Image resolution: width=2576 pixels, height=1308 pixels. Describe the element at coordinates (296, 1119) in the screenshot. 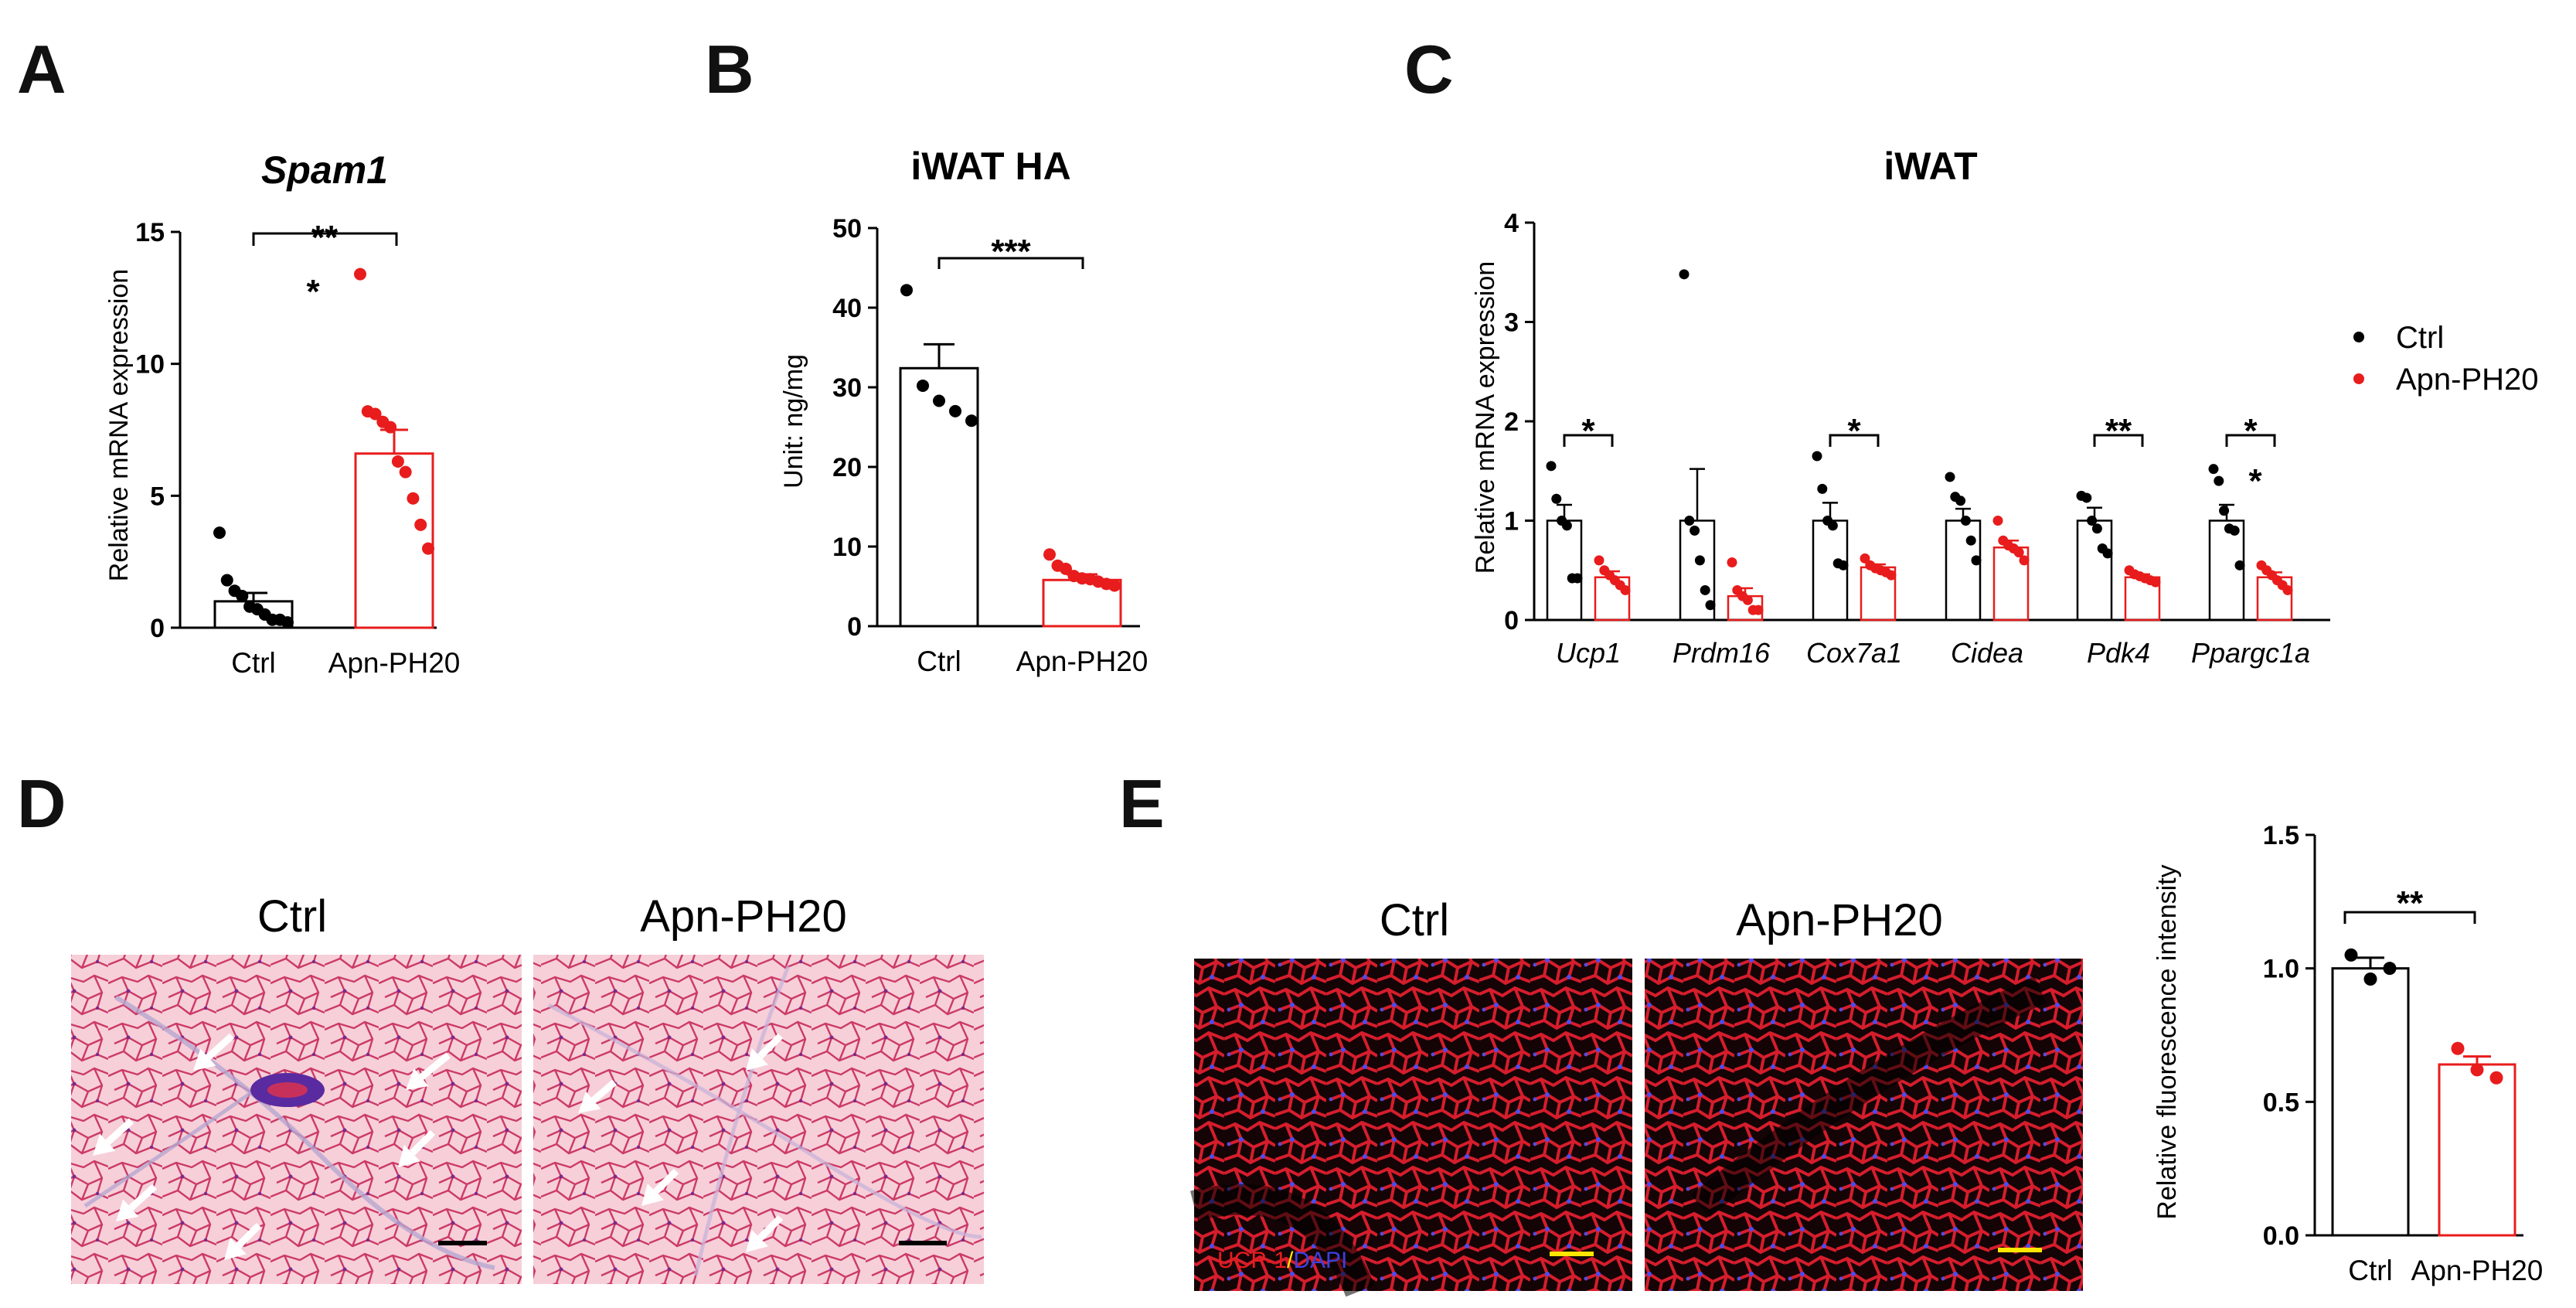

I see `he-image-ctrl` at that location.